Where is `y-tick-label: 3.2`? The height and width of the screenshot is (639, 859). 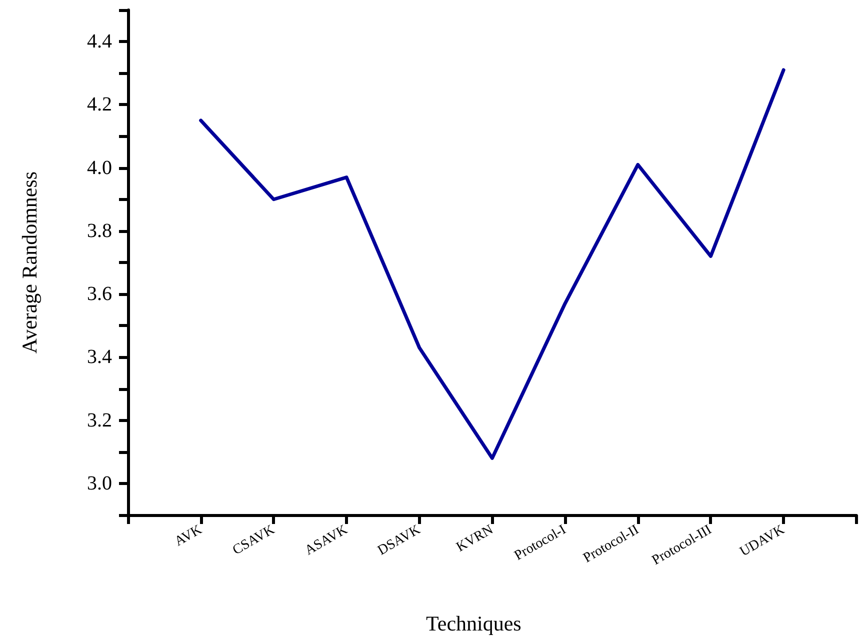 y-tick-label: 3.2 is located at coordinates (99, 420).